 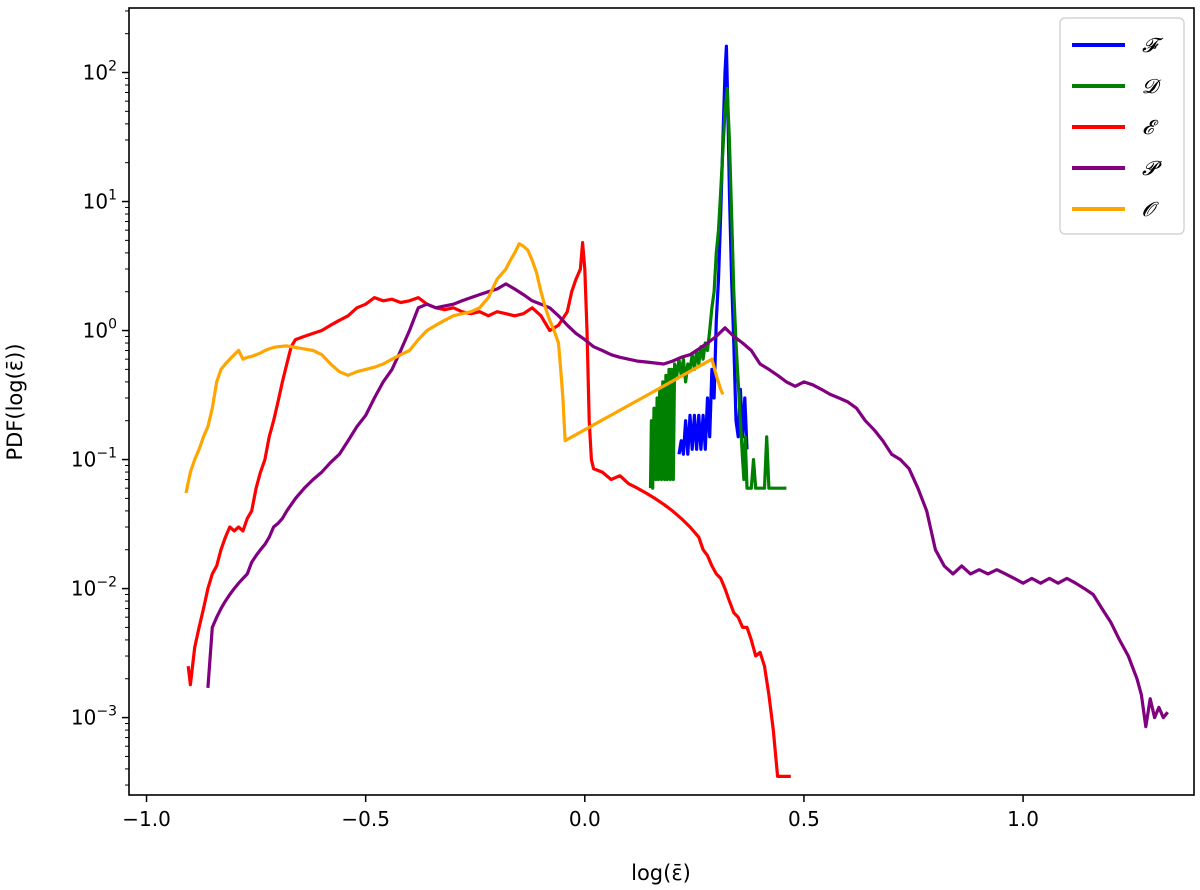 I want to click on y-tick-label: 10⁻², so click(x=94, y=588).